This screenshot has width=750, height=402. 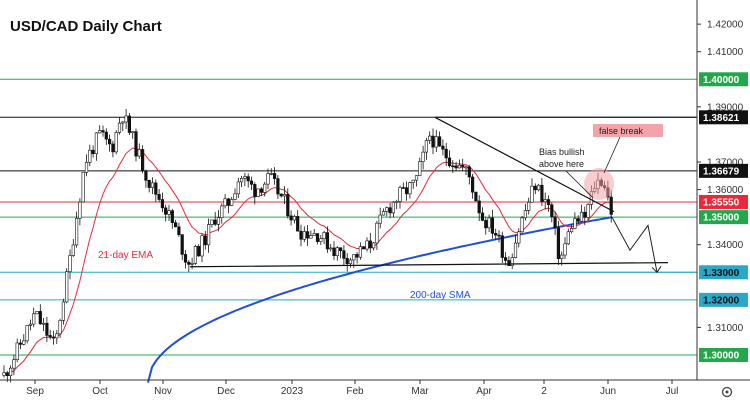 What do you see at coordinates (672, 391) in the screenshot?
I see `x-tick-label: Jul` at bounding box center [672, 391].